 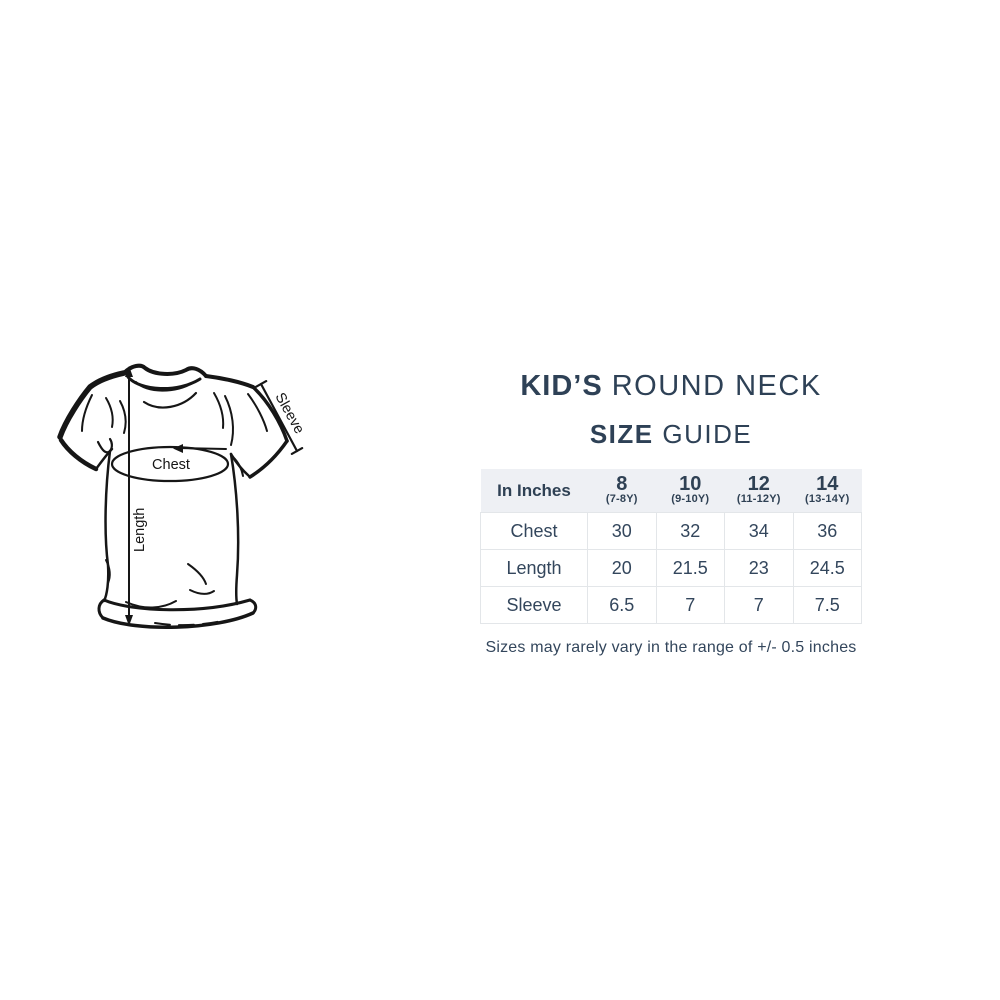 What do you see at coordinates (827, 605) in the screenshot?
I see `table-cell: 7.5` at bounding box center [827, 605].